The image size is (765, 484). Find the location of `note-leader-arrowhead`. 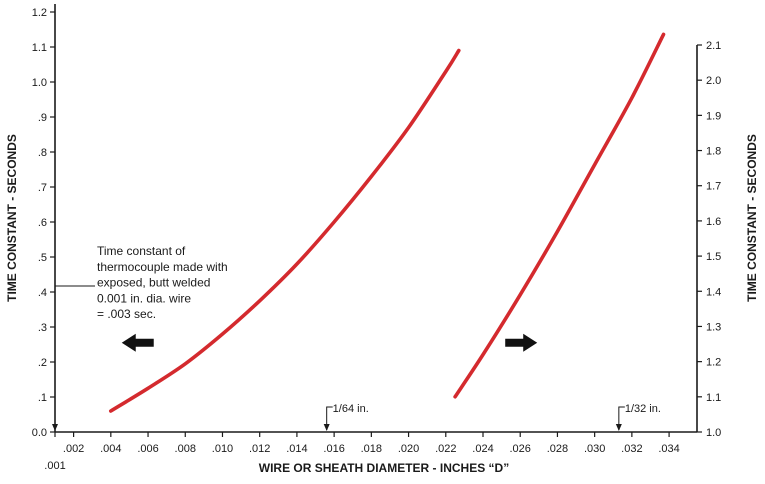

note-leader-arrowhead is located at coordinates (55, 427).